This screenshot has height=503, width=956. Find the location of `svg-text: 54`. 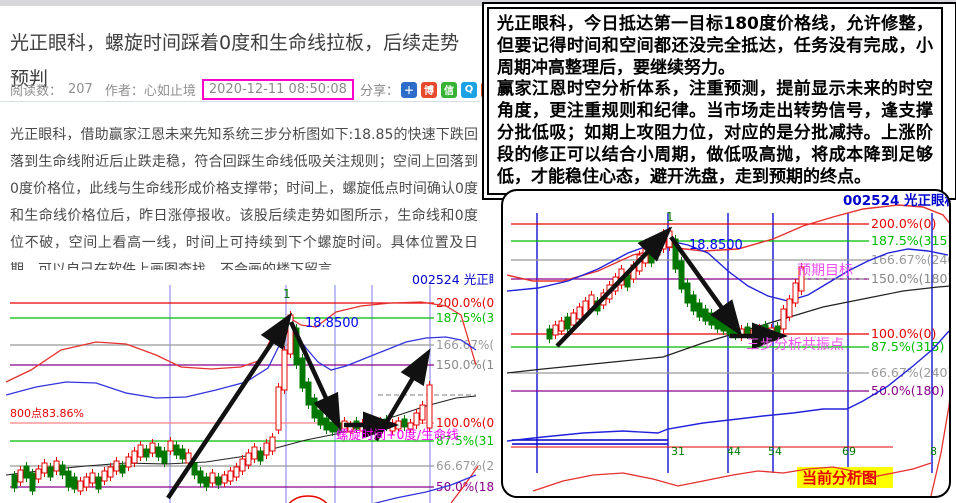

svg-text: 54 is located at coordinates (775, 451).